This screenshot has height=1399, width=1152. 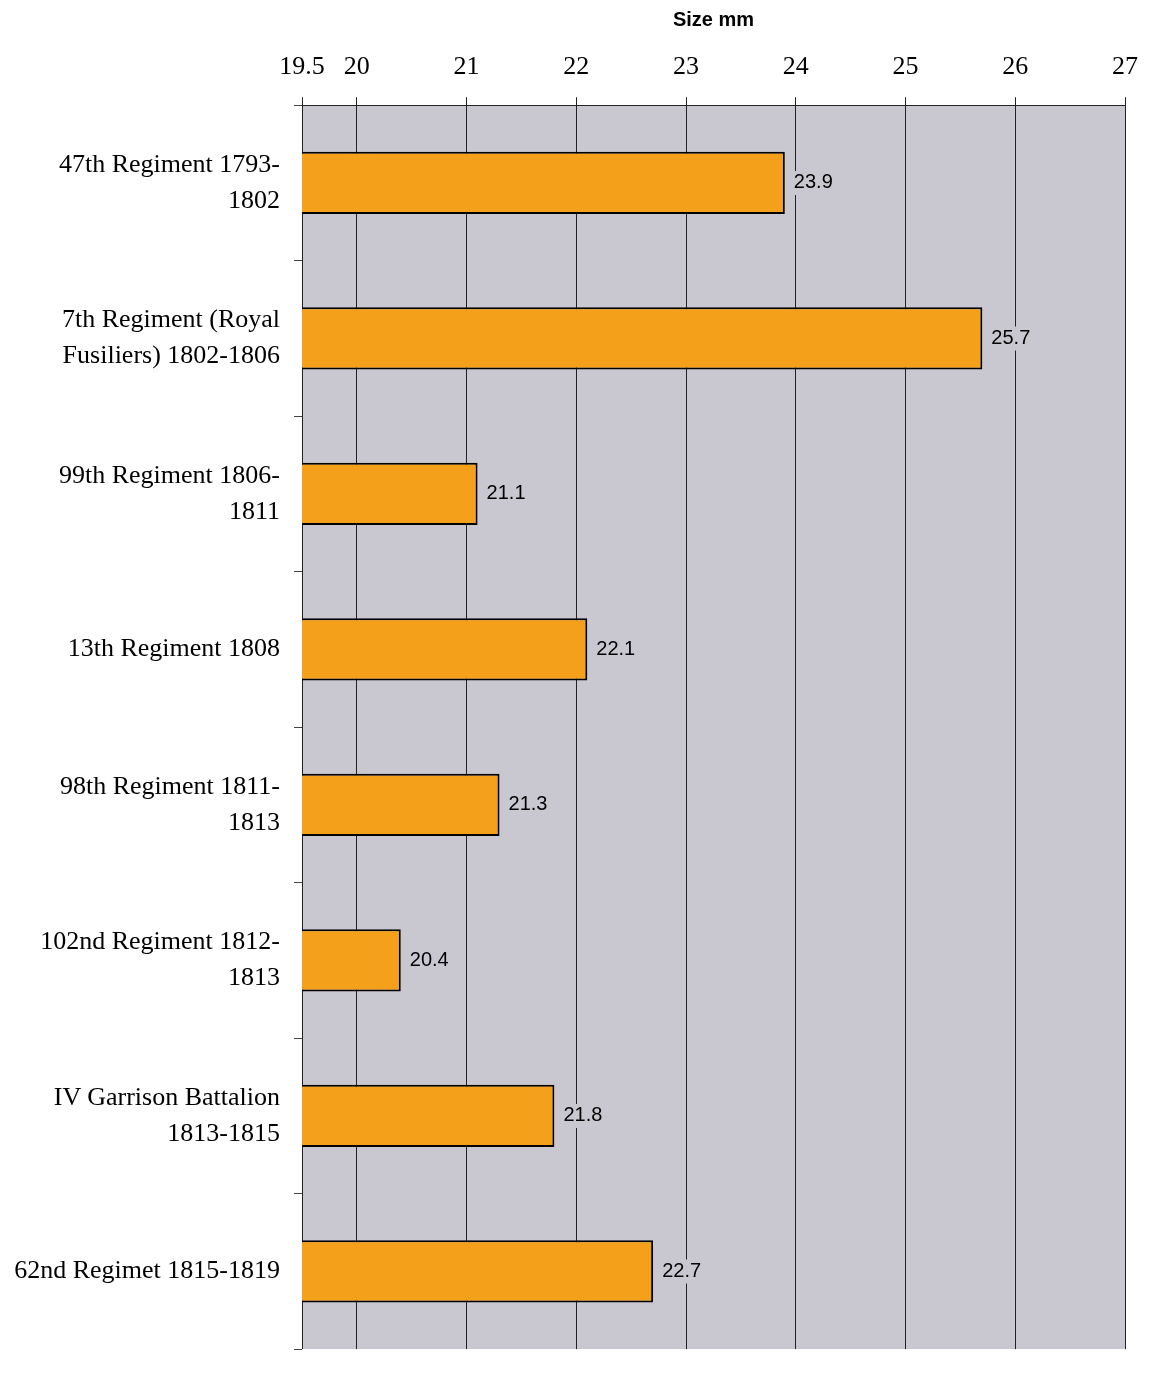 What do you see at coordinates (905, 66) in the screenshot?
I see `x-tick-label: 25` at bounding box center [905, 66].